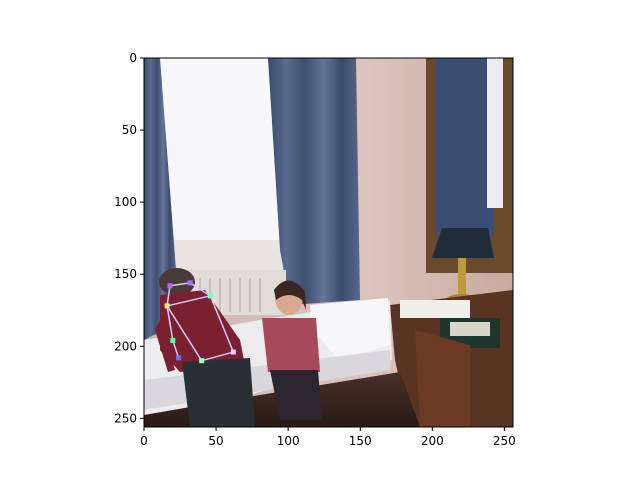  Describe the element at coordinates (125, 418) in the screenshot. I see `y-tick-label: 250` at that location.